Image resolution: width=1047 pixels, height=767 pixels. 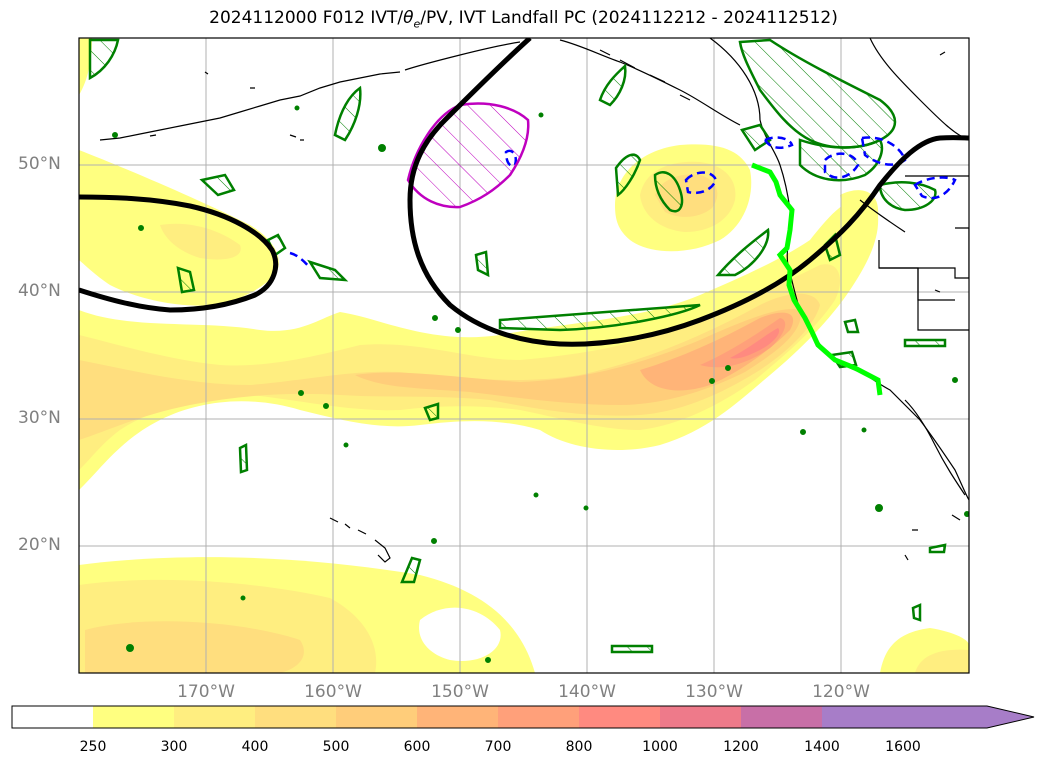 What do you see at coordinates (39, 418) in the screenshot?
I see `lat-label-30n: 30°N` at bounding box center [39, 418].